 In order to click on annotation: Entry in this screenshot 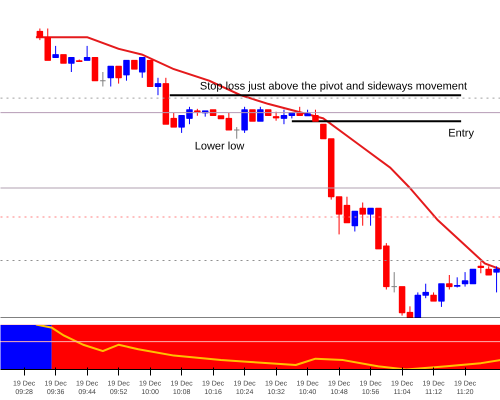, I will do `click(461, 133)`.